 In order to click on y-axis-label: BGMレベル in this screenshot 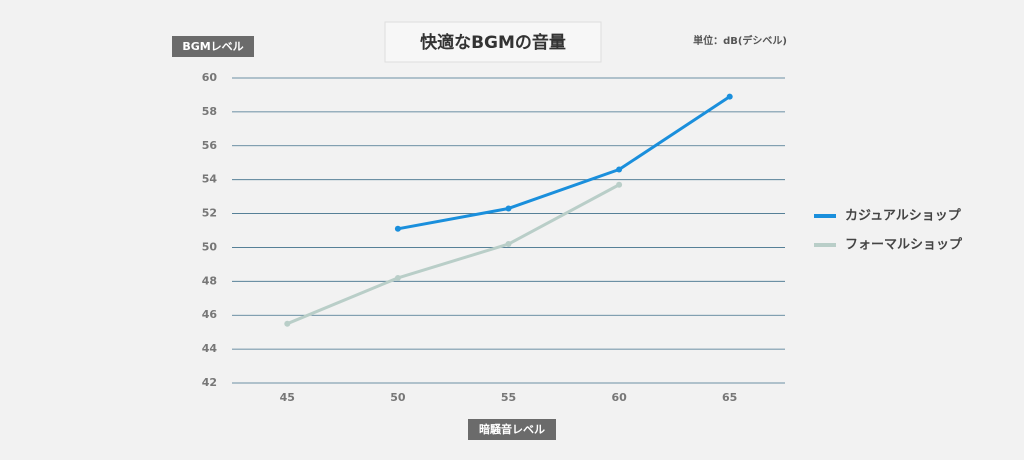, I will do `click(212, 46)`.